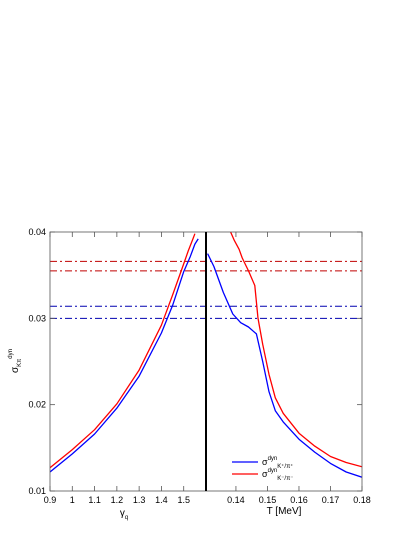 The height and width of the screenshot is (536, 414). Describe the element at coordinates (94, 500) in the screenshot. I see `x-left-tick-label: 1.1` at that location.